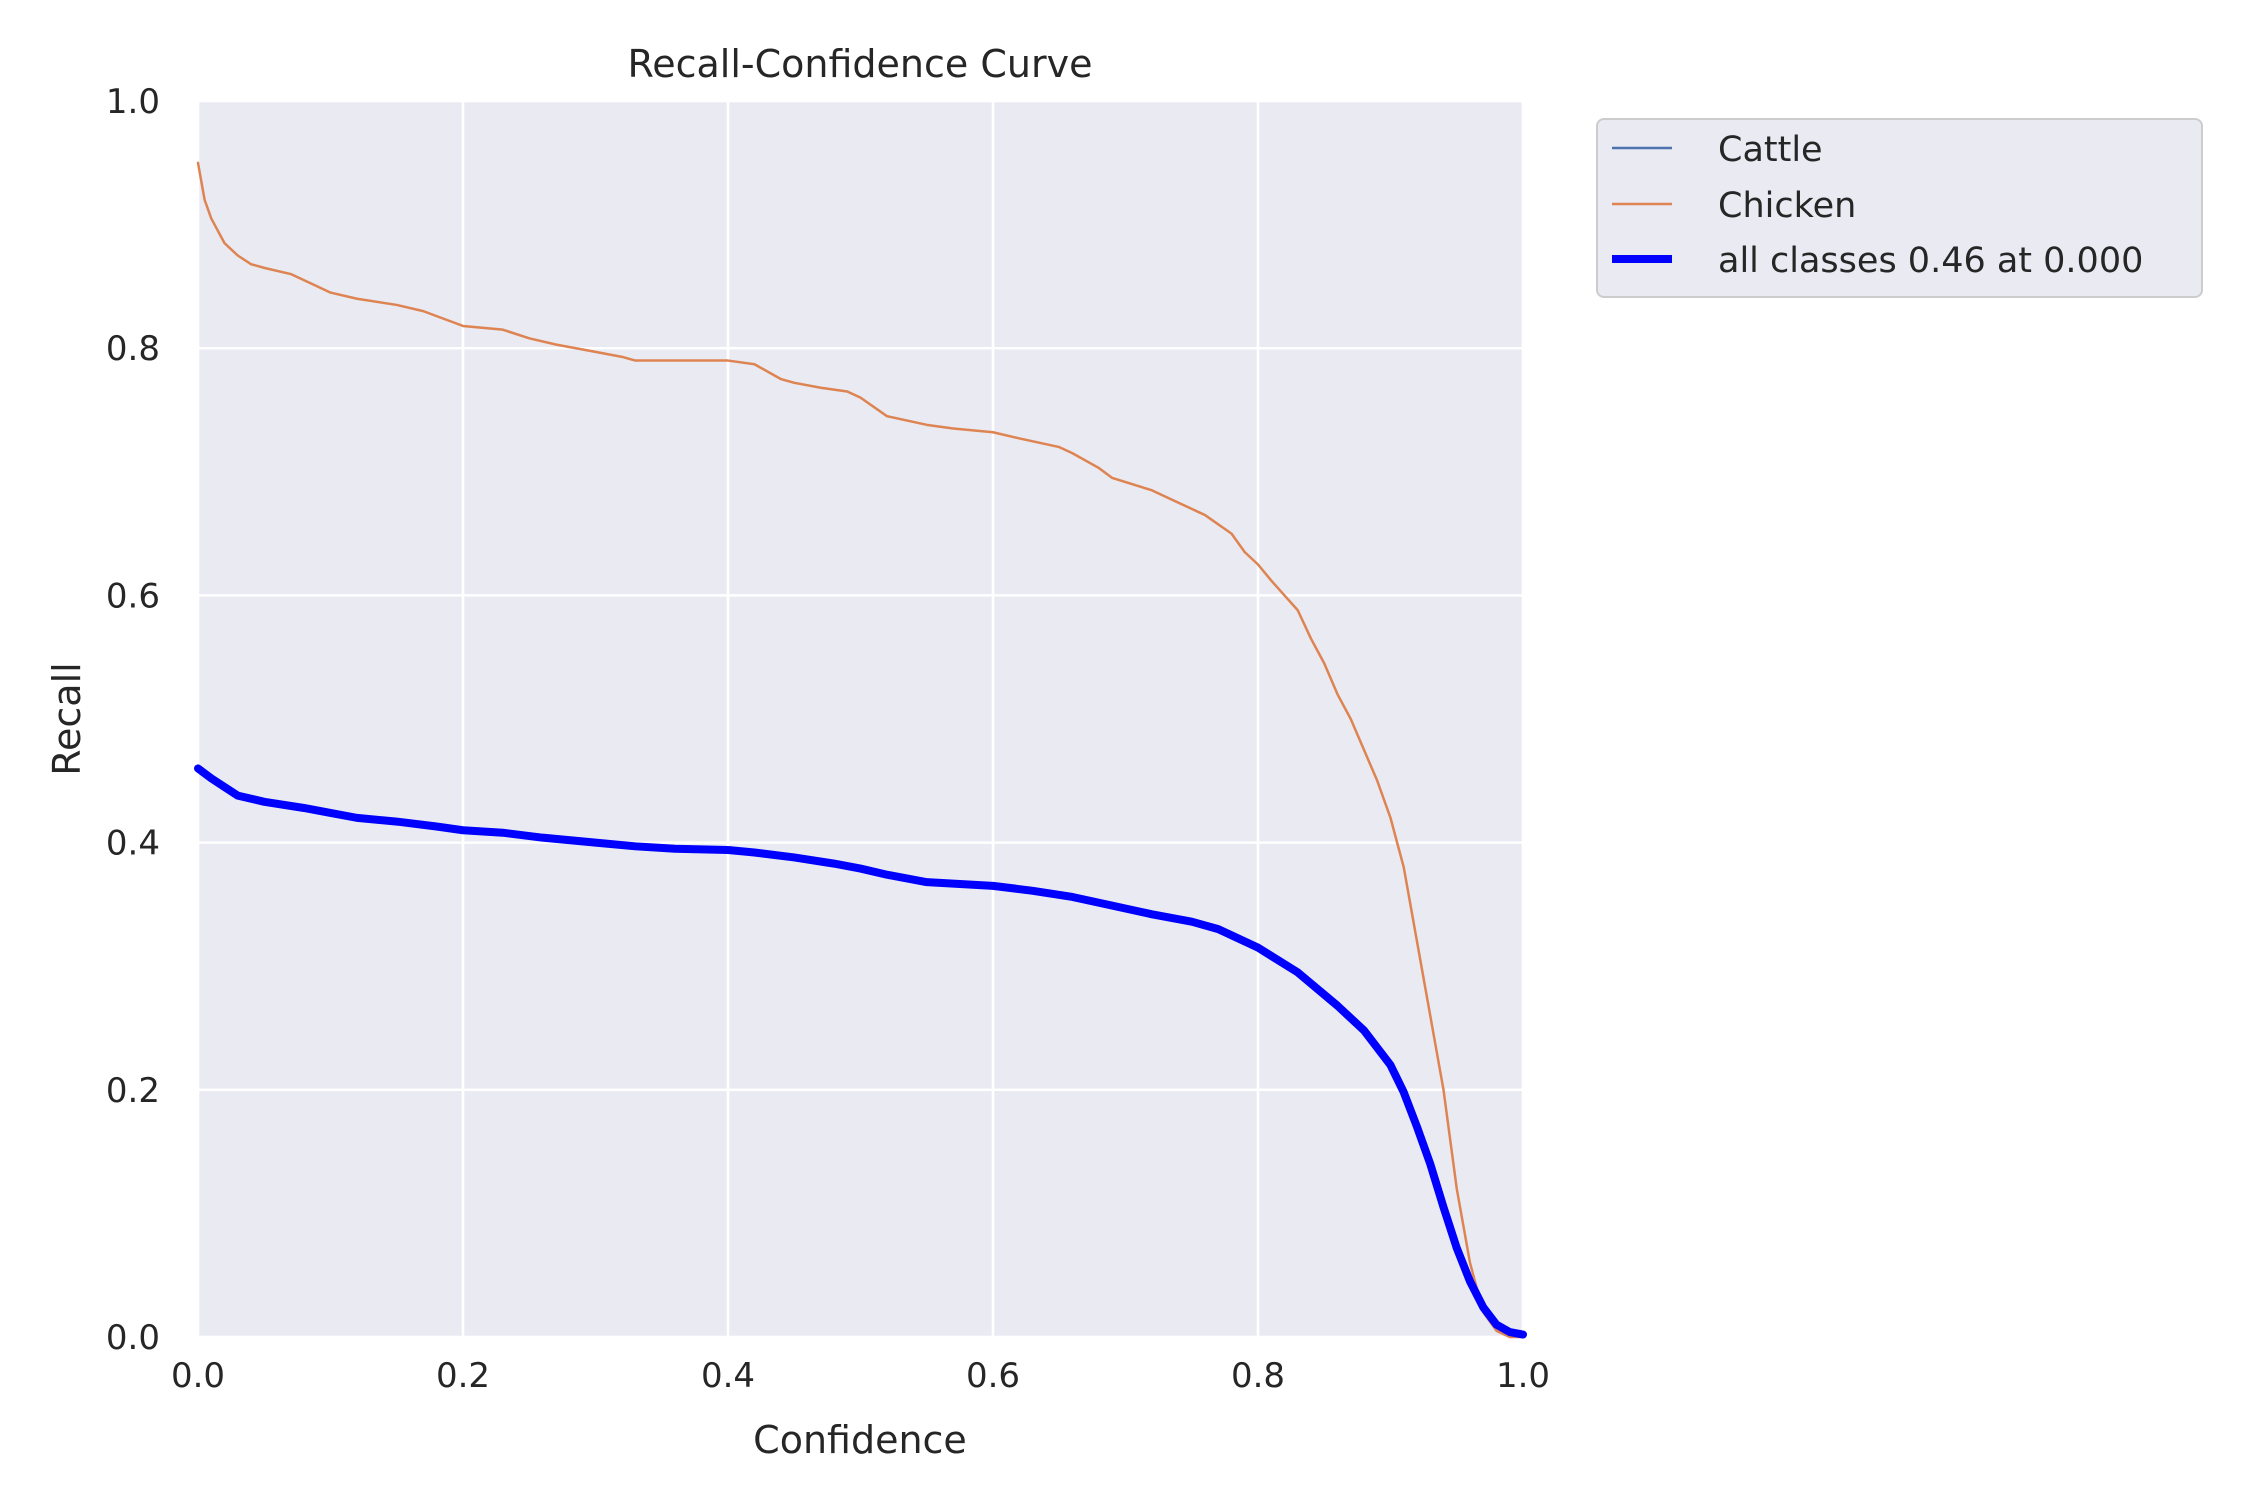 The image size is (2250, 1504). I want to click on y-tick-label: 0.8, so click(133, 349).